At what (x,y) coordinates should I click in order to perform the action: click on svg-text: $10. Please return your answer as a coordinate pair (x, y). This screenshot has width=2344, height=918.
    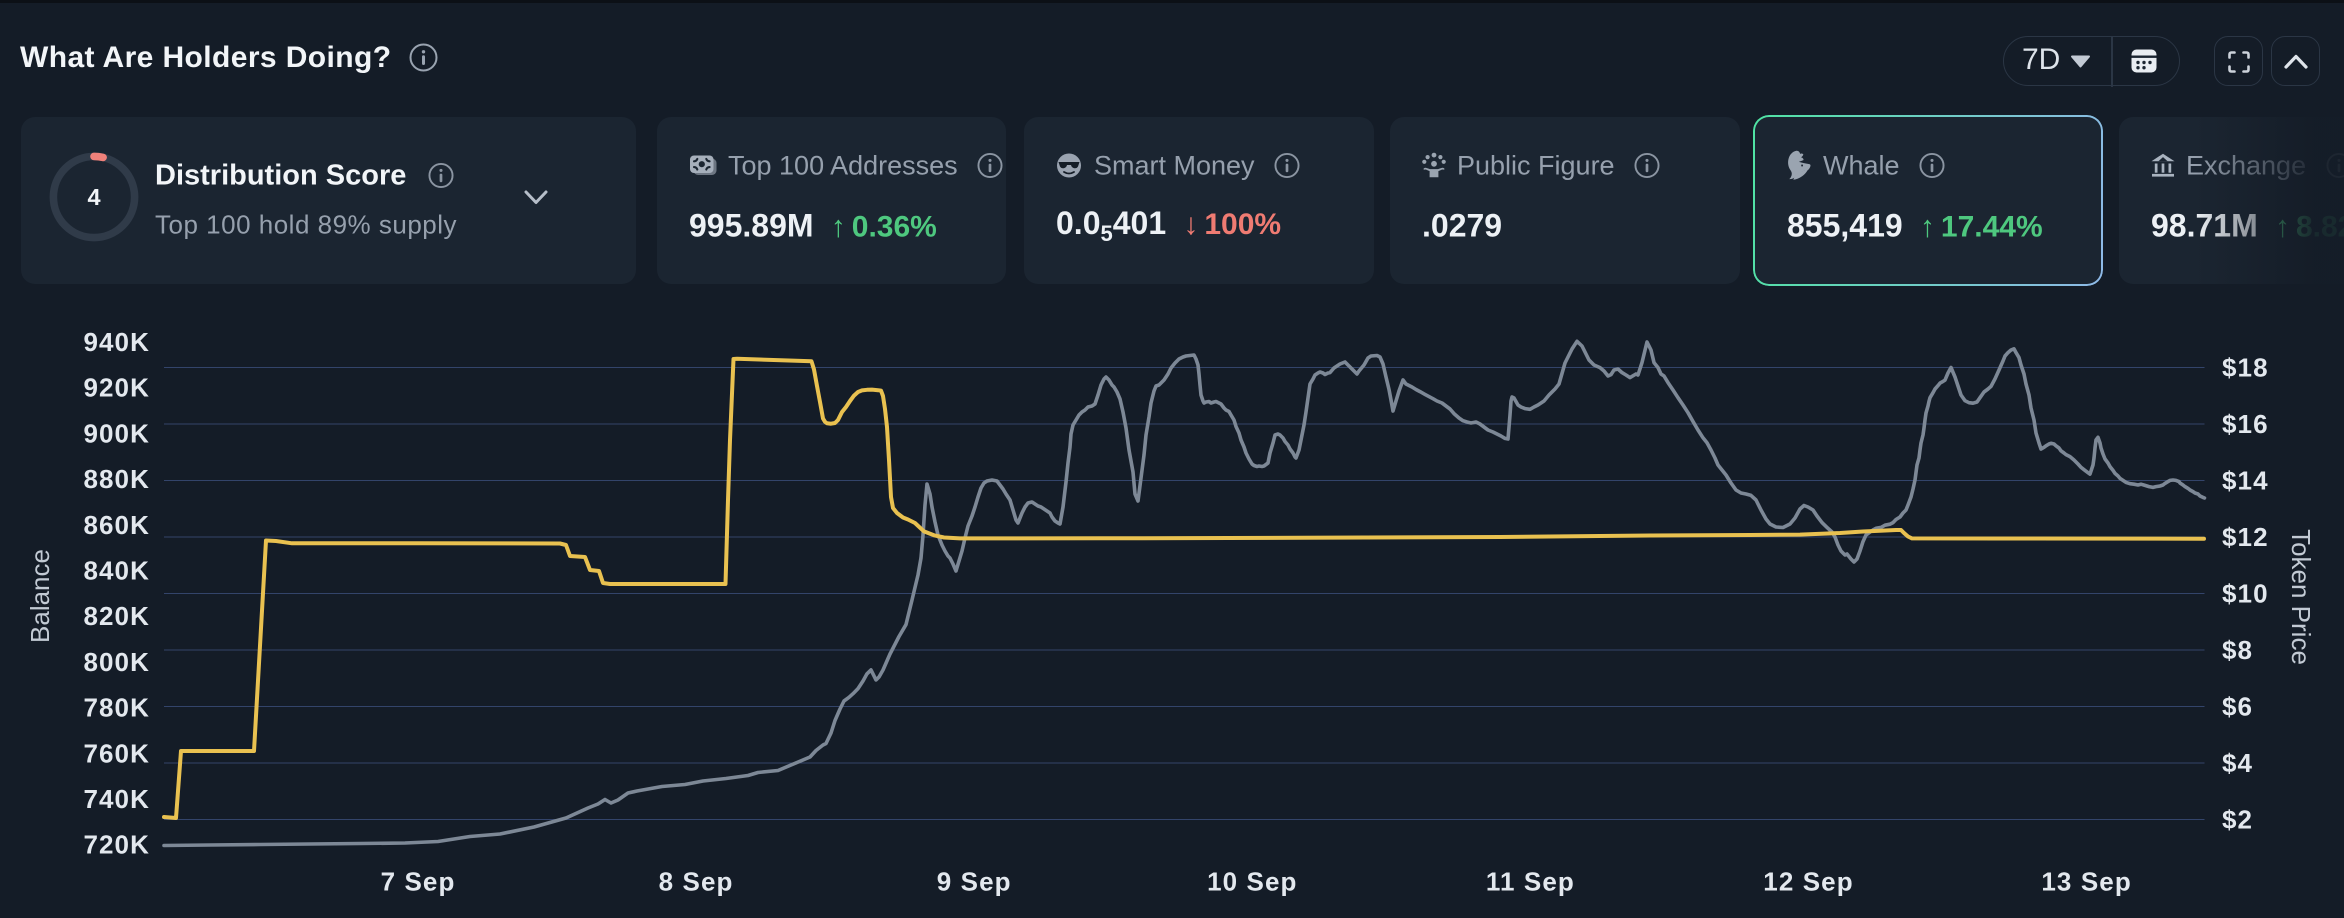
    Looking at the image, I should click on (2245, 594).